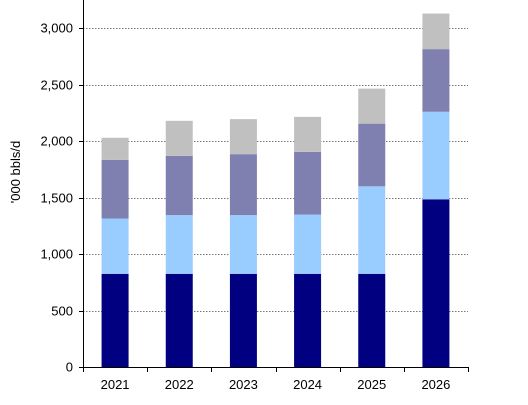 The width and height of the screenshot is (528, 405). What do you see at coordinates (62, 311) in the screenshot?
I see `y-tick-label-500: 500` at bounding box center [62, 311].